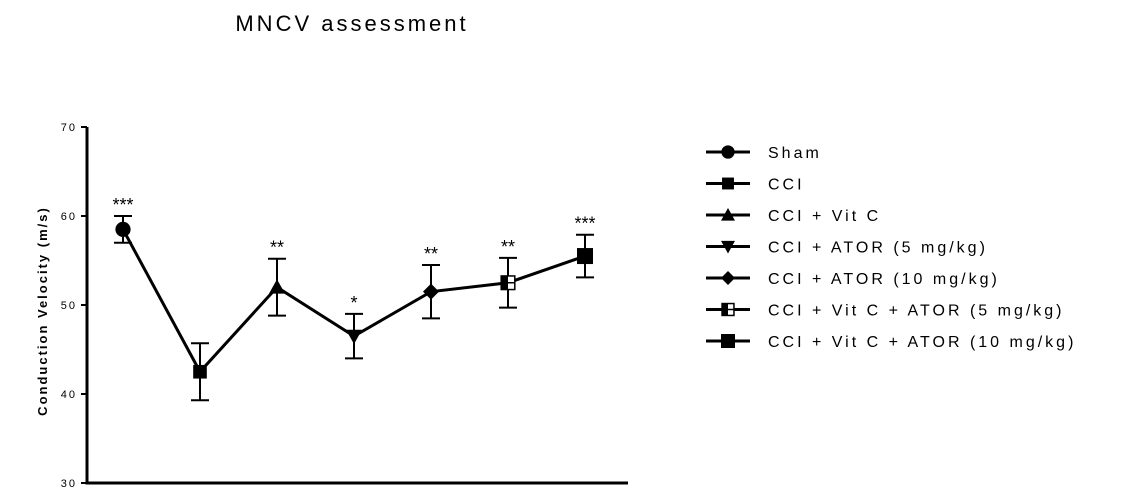 This screenshot has width=1122, height=494. What do you see at coordinates (878, 248) in the screenshot?
I see `legend-label: CCI + ATOR (5 mg/kg)` at bounding box center [878, 248].